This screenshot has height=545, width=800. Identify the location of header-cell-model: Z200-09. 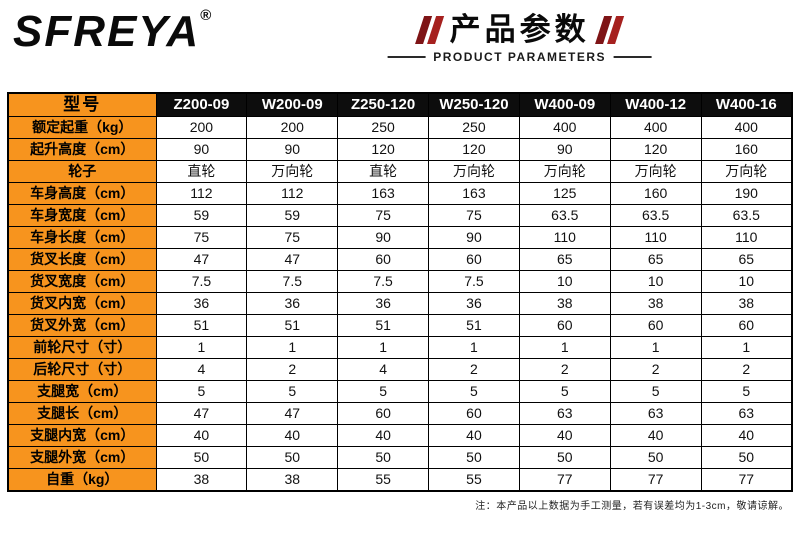
(201, 105).